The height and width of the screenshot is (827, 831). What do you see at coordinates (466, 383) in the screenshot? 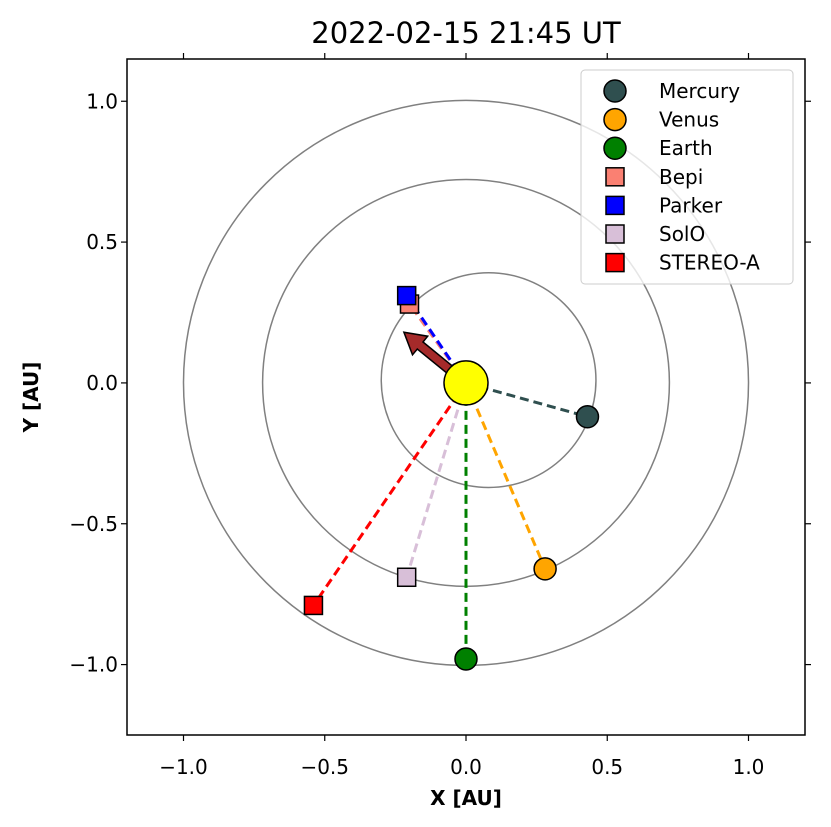
I see `sun-marker` at bounding box center [466, 383].